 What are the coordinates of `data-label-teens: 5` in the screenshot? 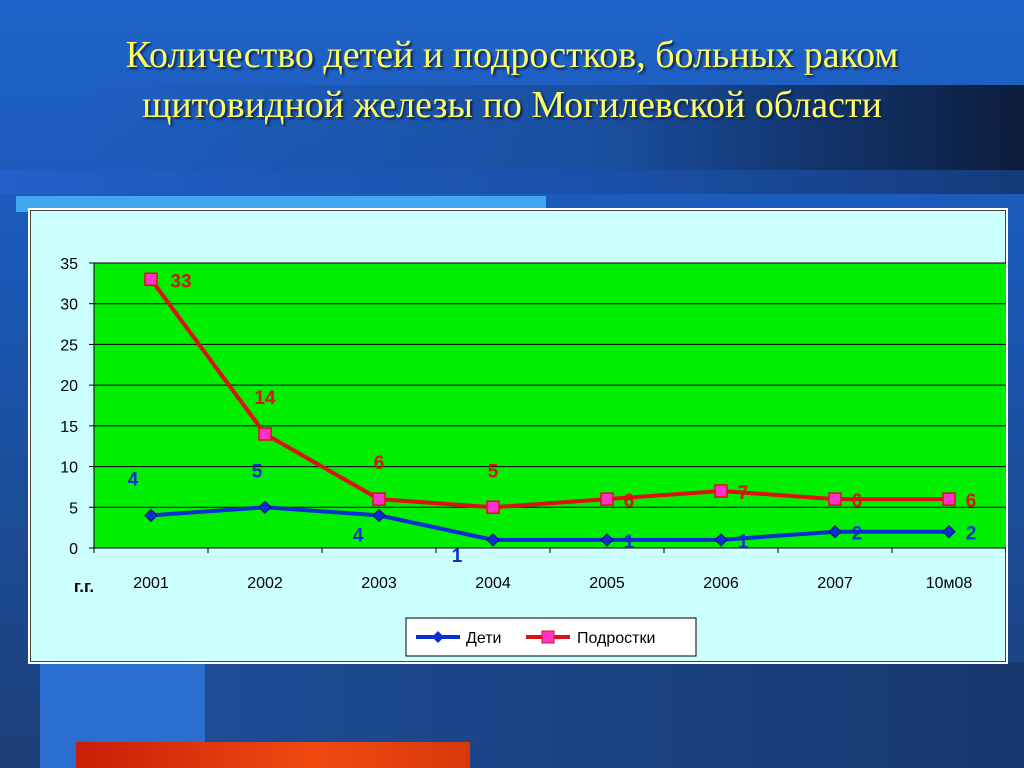 It's located at (493, 471).